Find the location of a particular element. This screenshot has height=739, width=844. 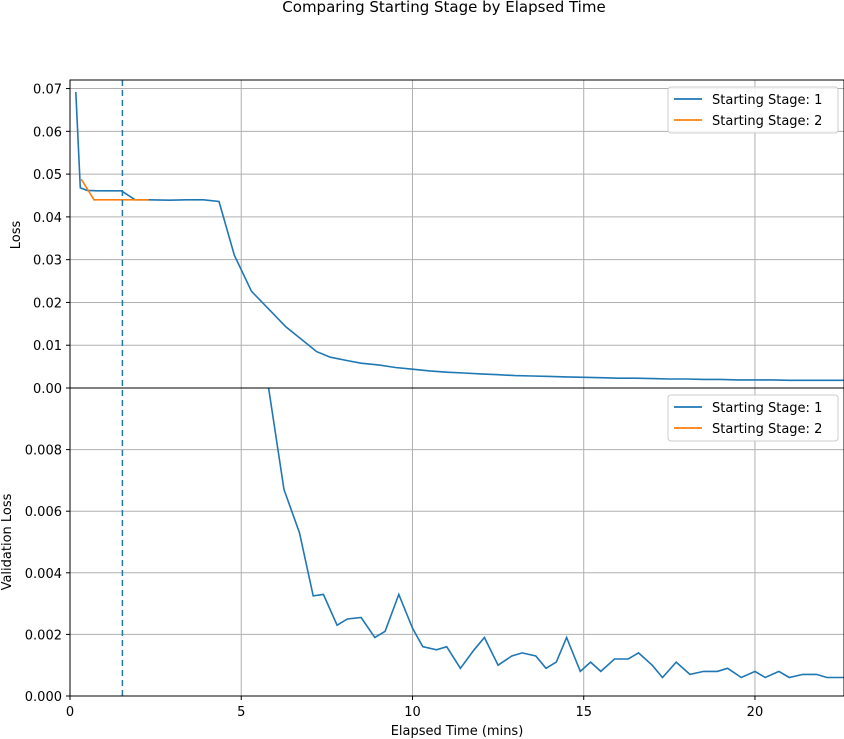

bottom-y-axis-label: Validation Loss is located at coordinates (7, 541).